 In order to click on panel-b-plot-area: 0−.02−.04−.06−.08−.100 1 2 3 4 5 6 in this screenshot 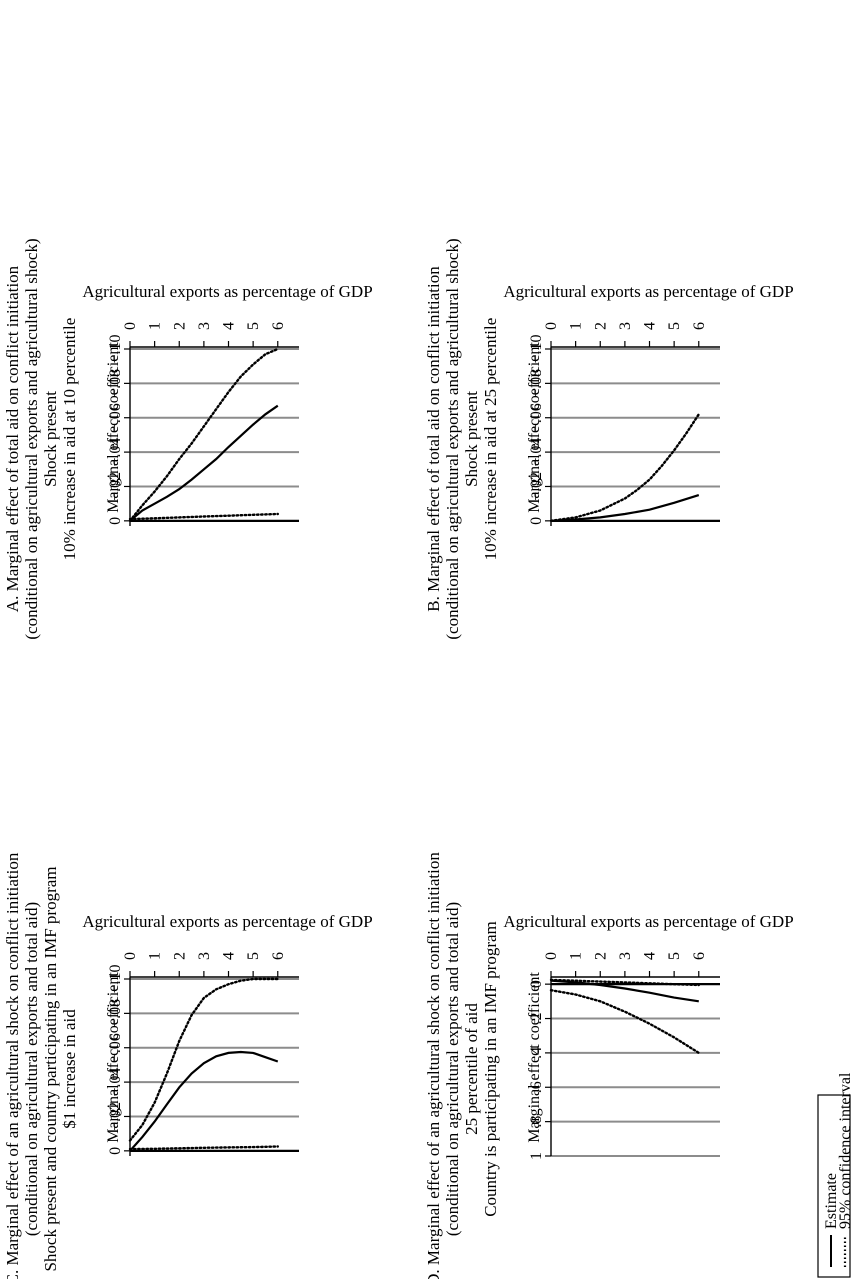, I will do `click(624, 424)`.